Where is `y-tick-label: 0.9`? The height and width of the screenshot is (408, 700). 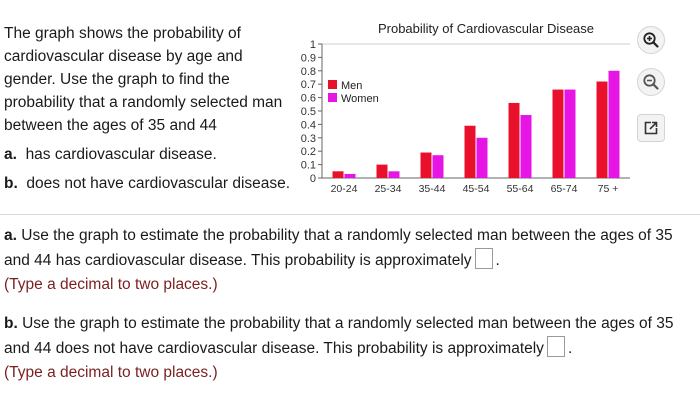 y-tick-label: 0.9 is located at coordinates (308, 58).